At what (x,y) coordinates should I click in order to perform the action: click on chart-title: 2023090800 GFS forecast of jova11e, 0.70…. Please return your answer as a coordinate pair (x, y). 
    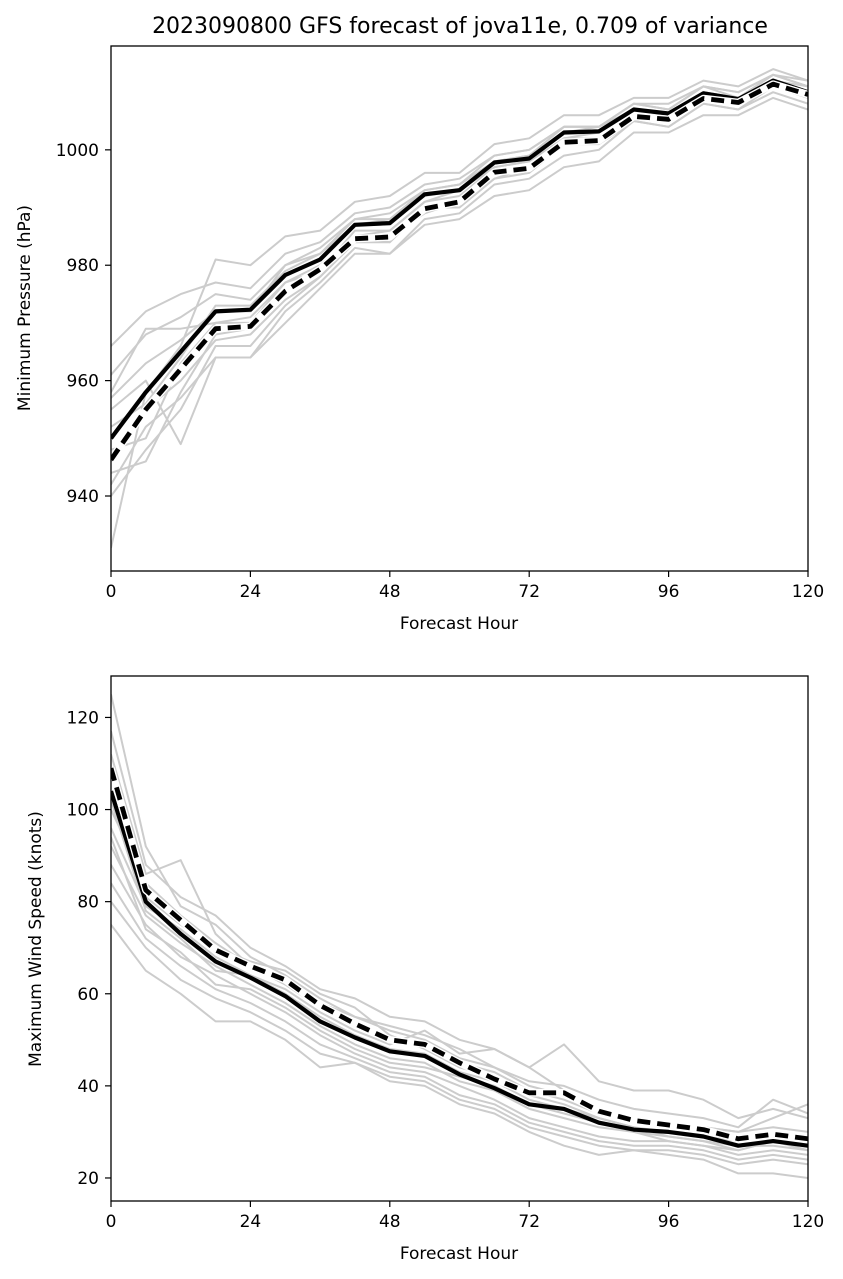
    Looking at the image, I should click on (460, 26).